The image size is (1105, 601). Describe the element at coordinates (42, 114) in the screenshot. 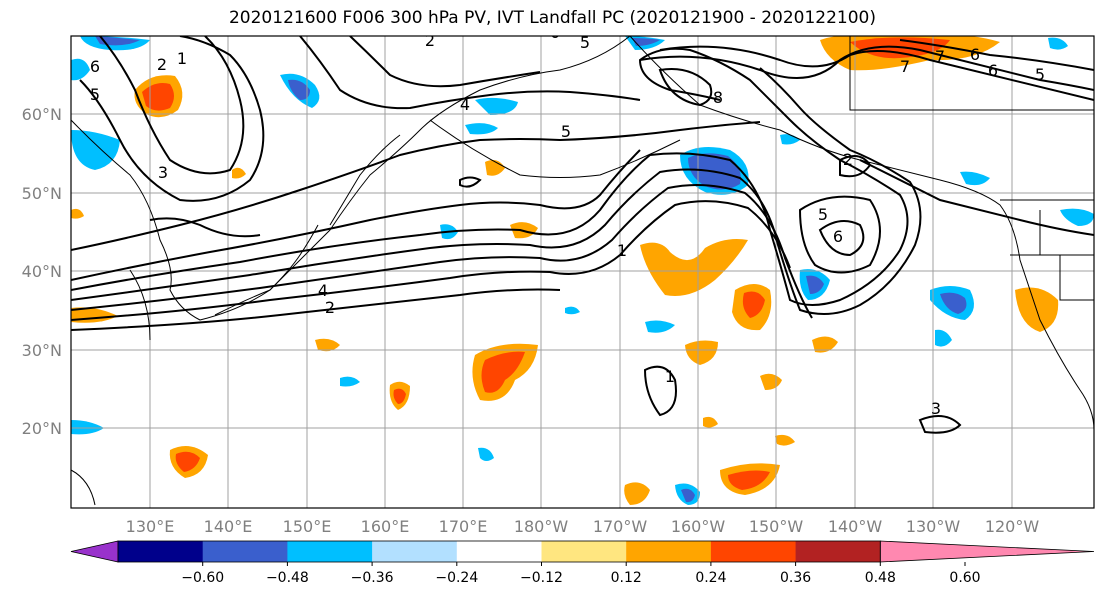

I see `latitude-label: 60°N` at that location.